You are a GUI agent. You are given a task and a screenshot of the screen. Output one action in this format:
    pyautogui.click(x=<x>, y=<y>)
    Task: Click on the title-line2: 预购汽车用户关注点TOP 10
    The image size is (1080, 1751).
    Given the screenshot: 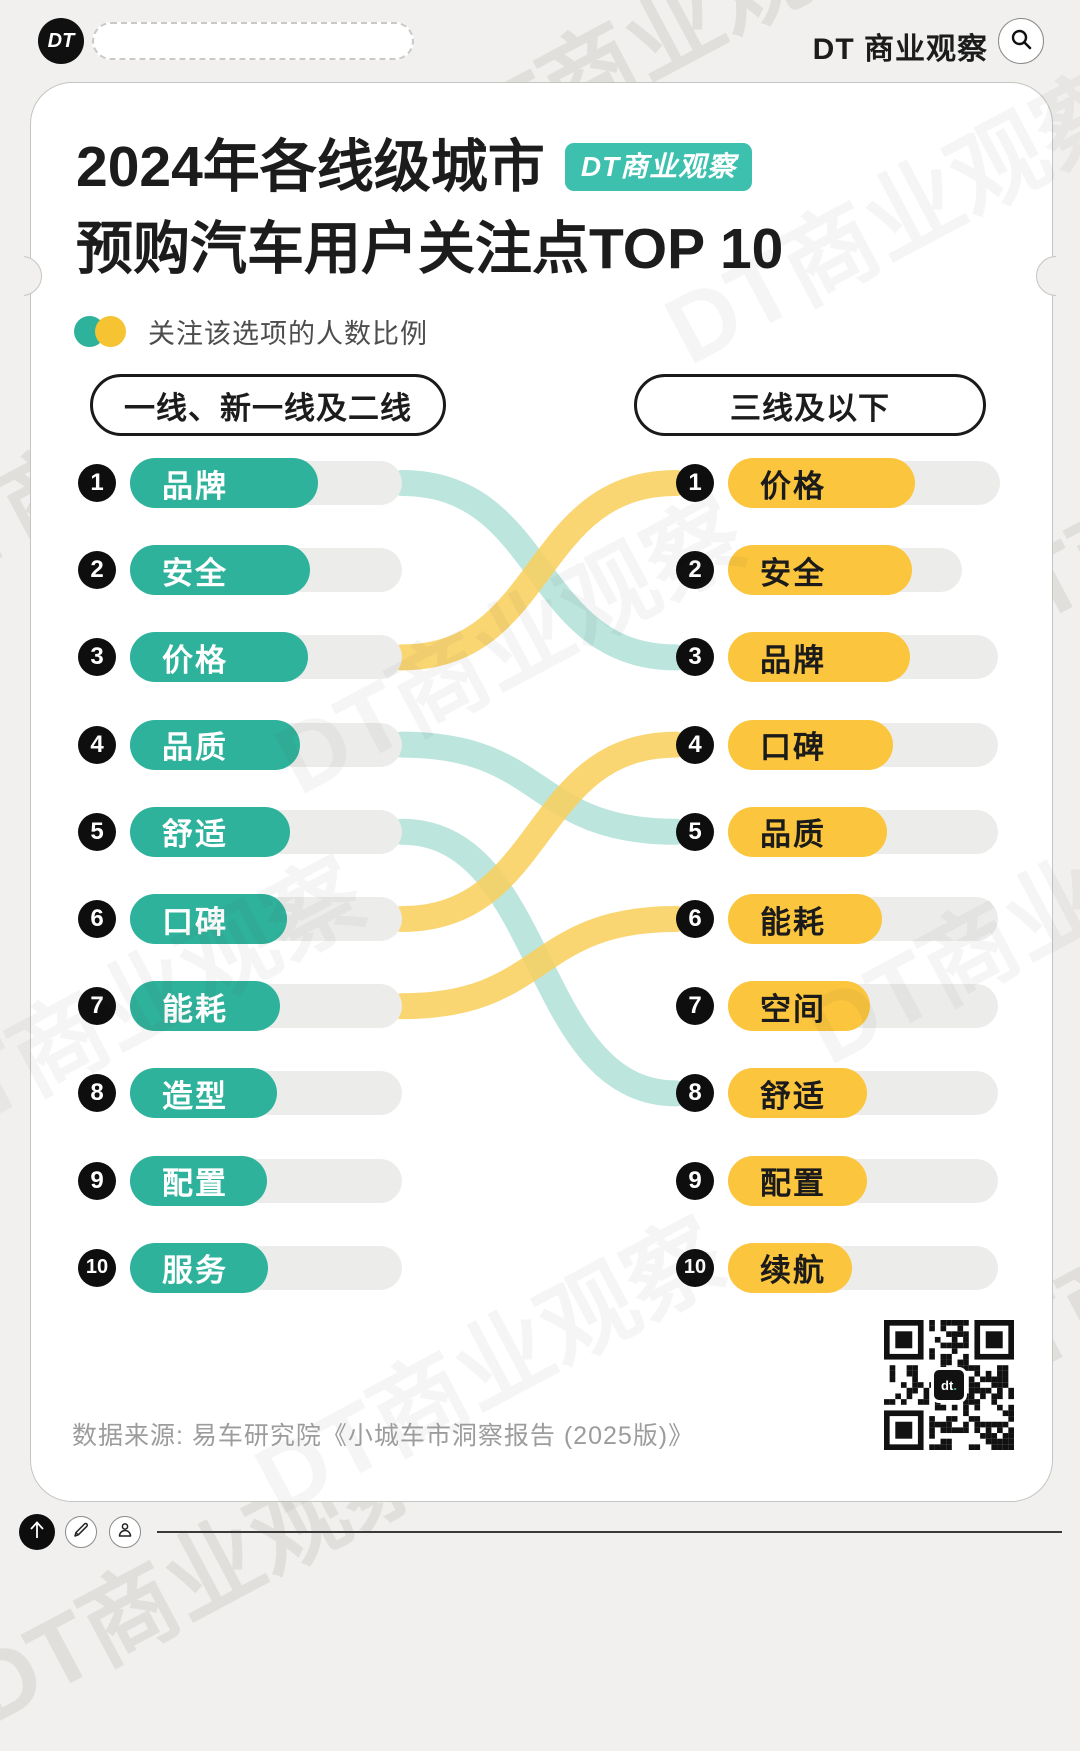 What is the action you would take?
    pyautogui.click(x=430, y=249)
    